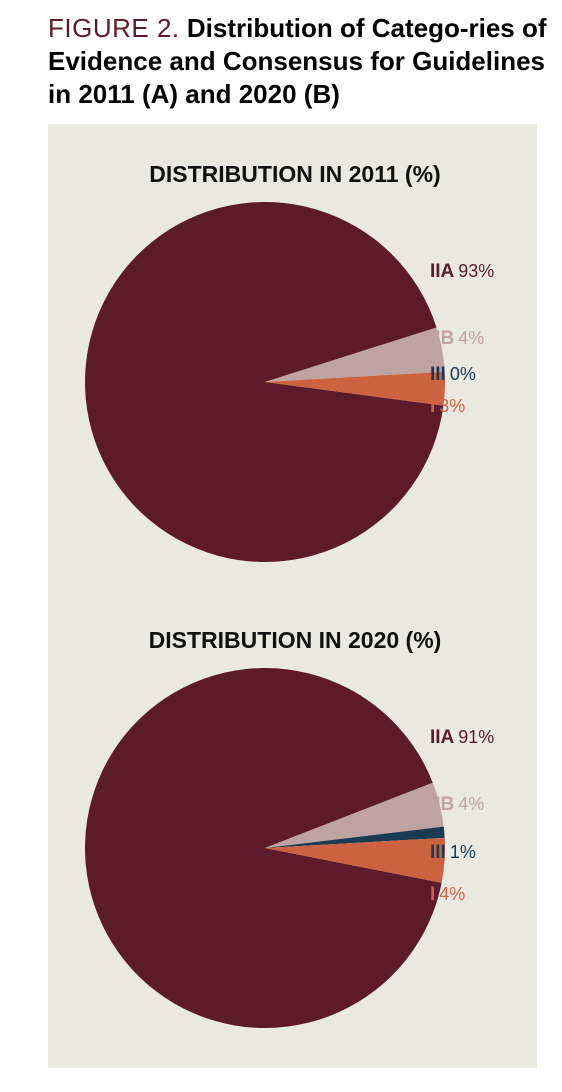 The image size is (562, 1092). I want to click on slice-value: 0%, so click(463, 374).